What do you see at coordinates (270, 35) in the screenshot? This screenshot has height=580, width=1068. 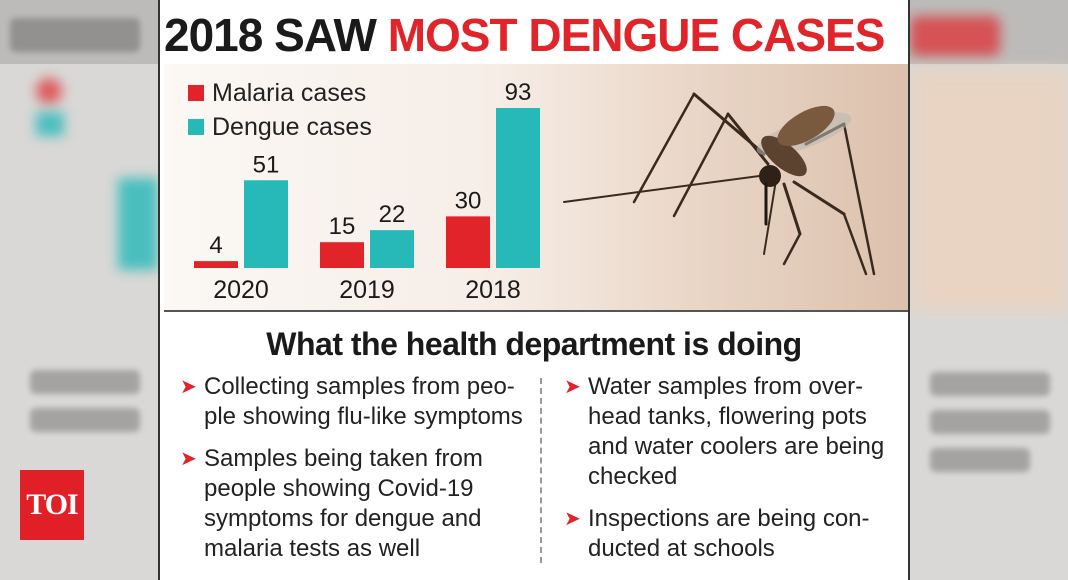 I see `headline-part1: 2018 SAW` at bounding box center [270, 35].